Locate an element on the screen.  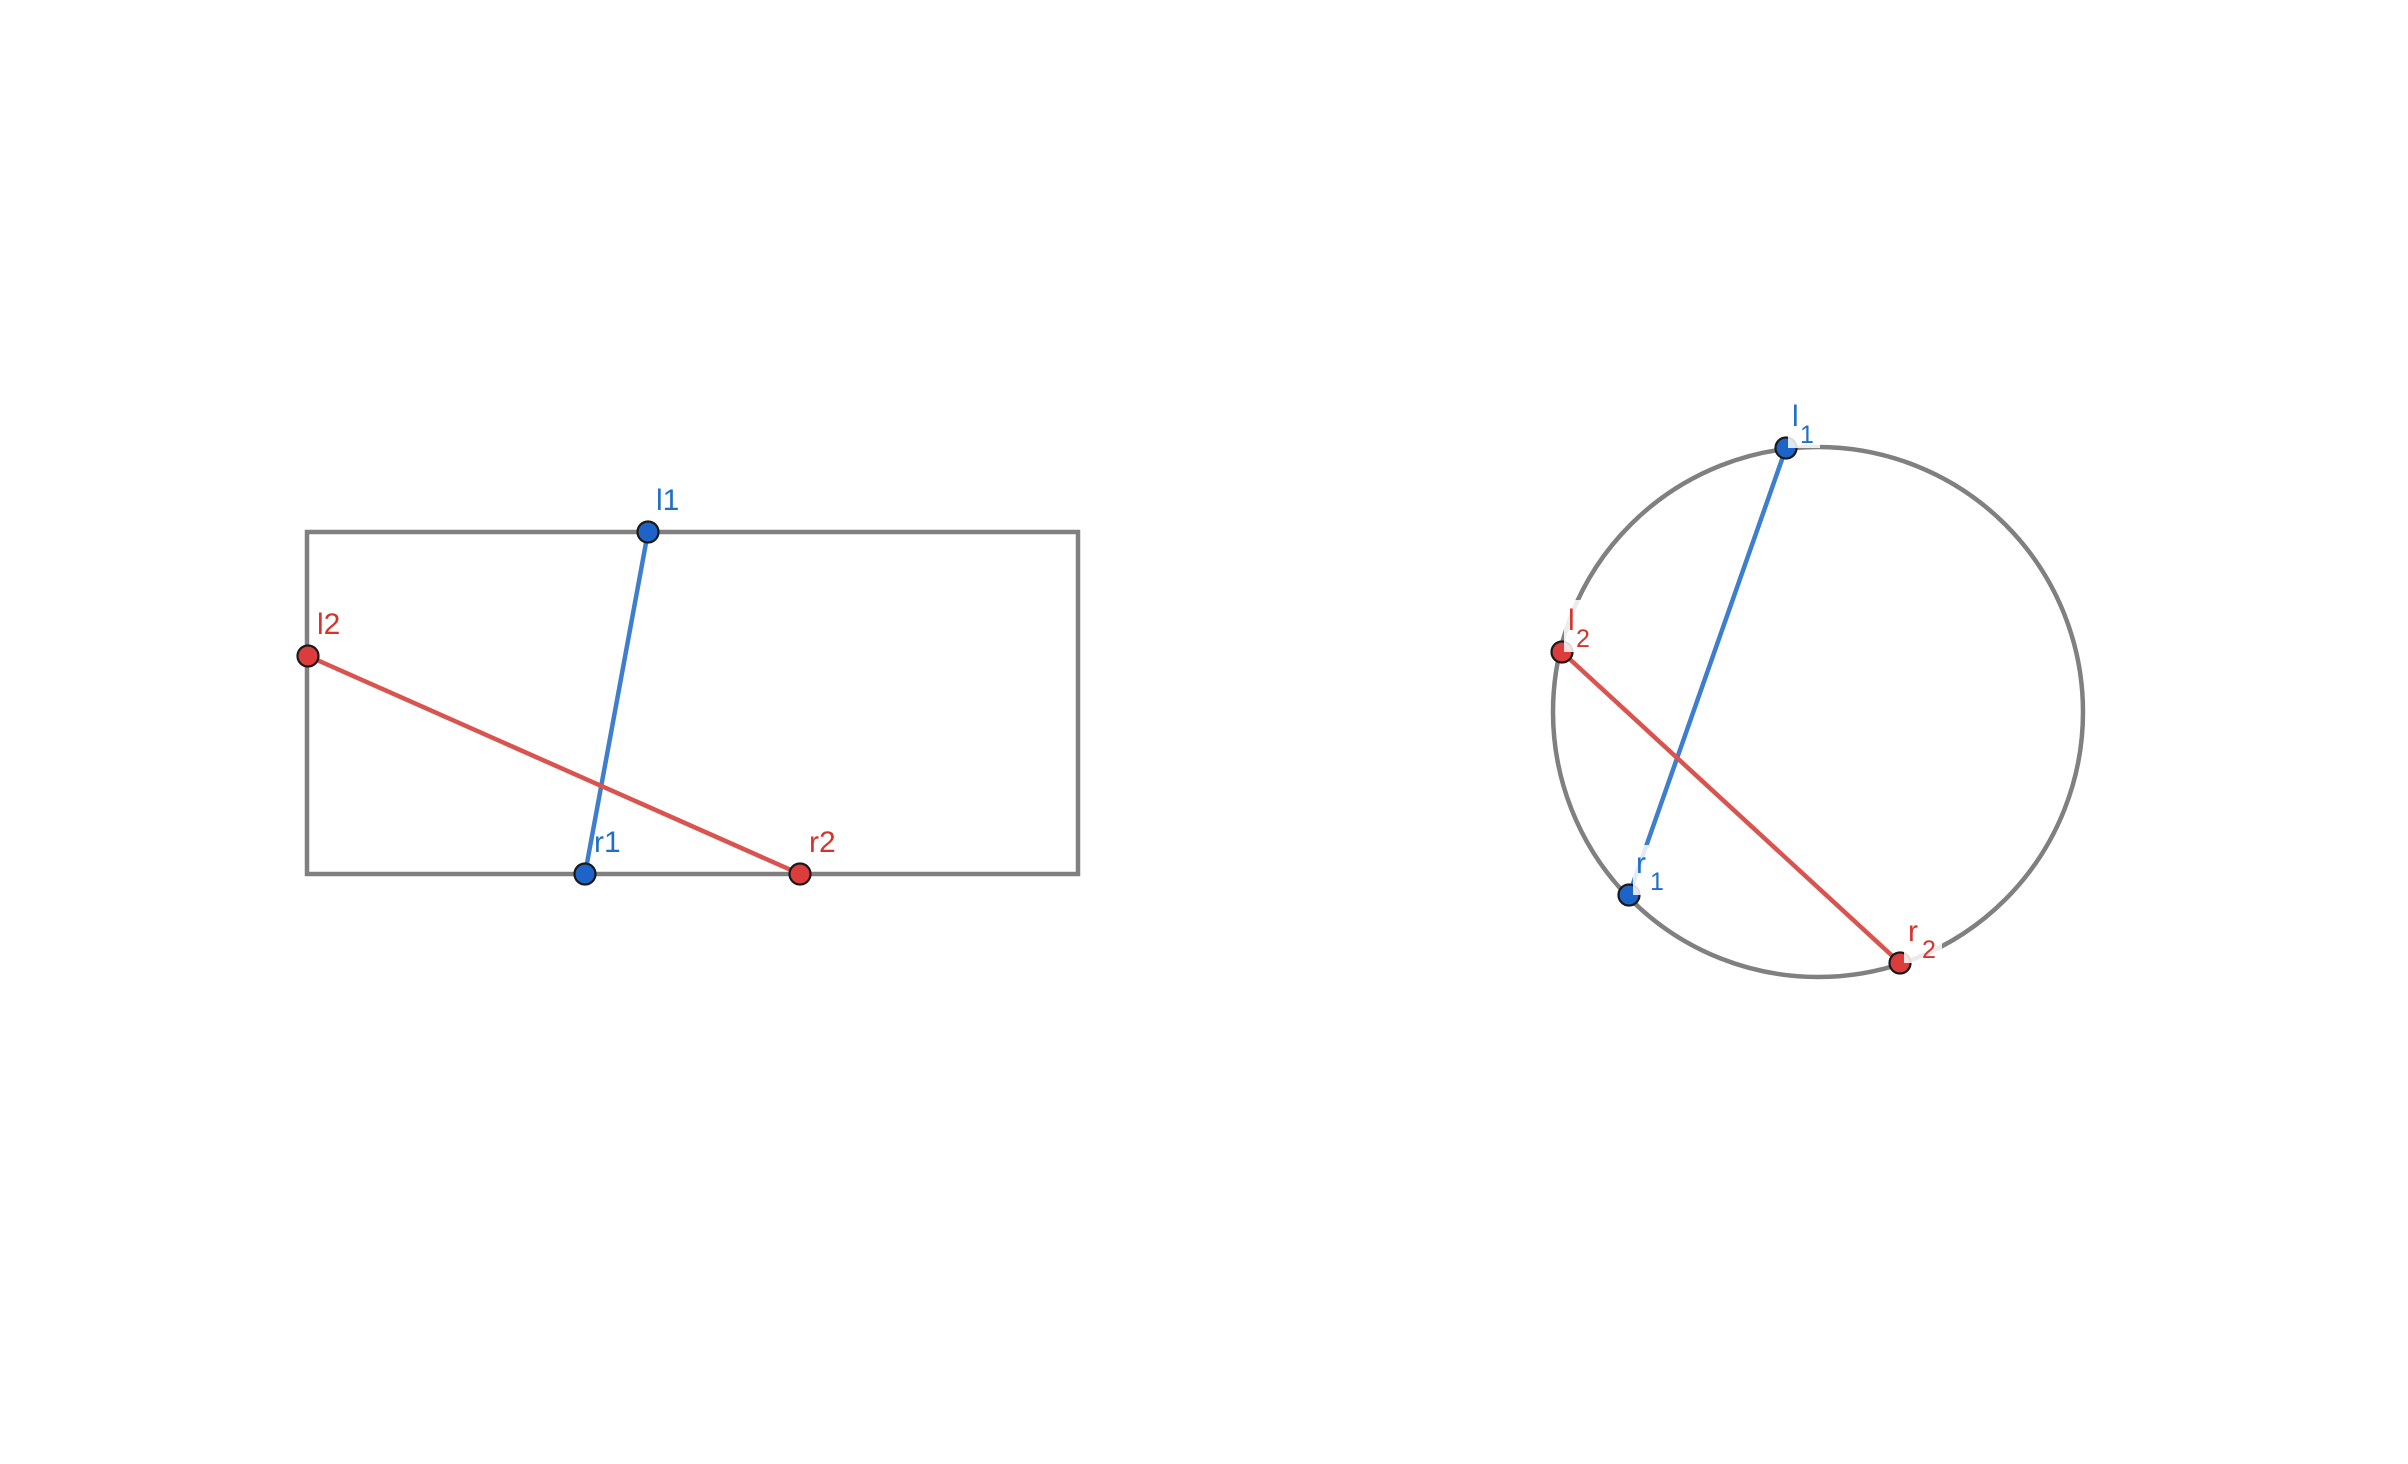
rectangle-diagram: l1 l2 r1 r2 is located at coordinates (688, 685).